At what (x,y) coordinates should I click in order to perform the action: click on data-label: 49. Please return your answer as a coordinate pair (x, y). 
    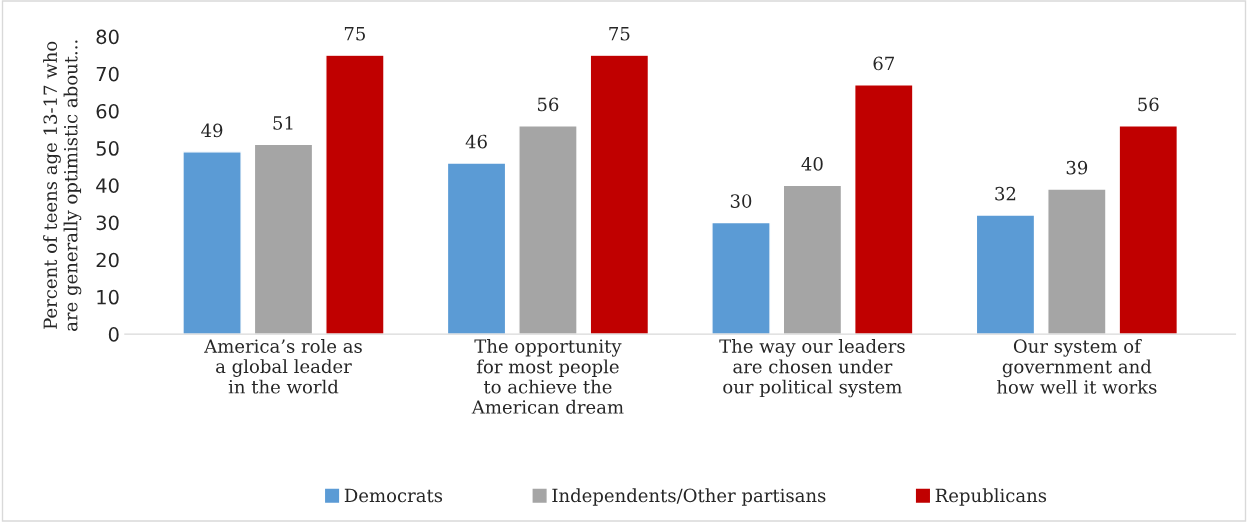
    Looking at the image, I should click on (212, 130).